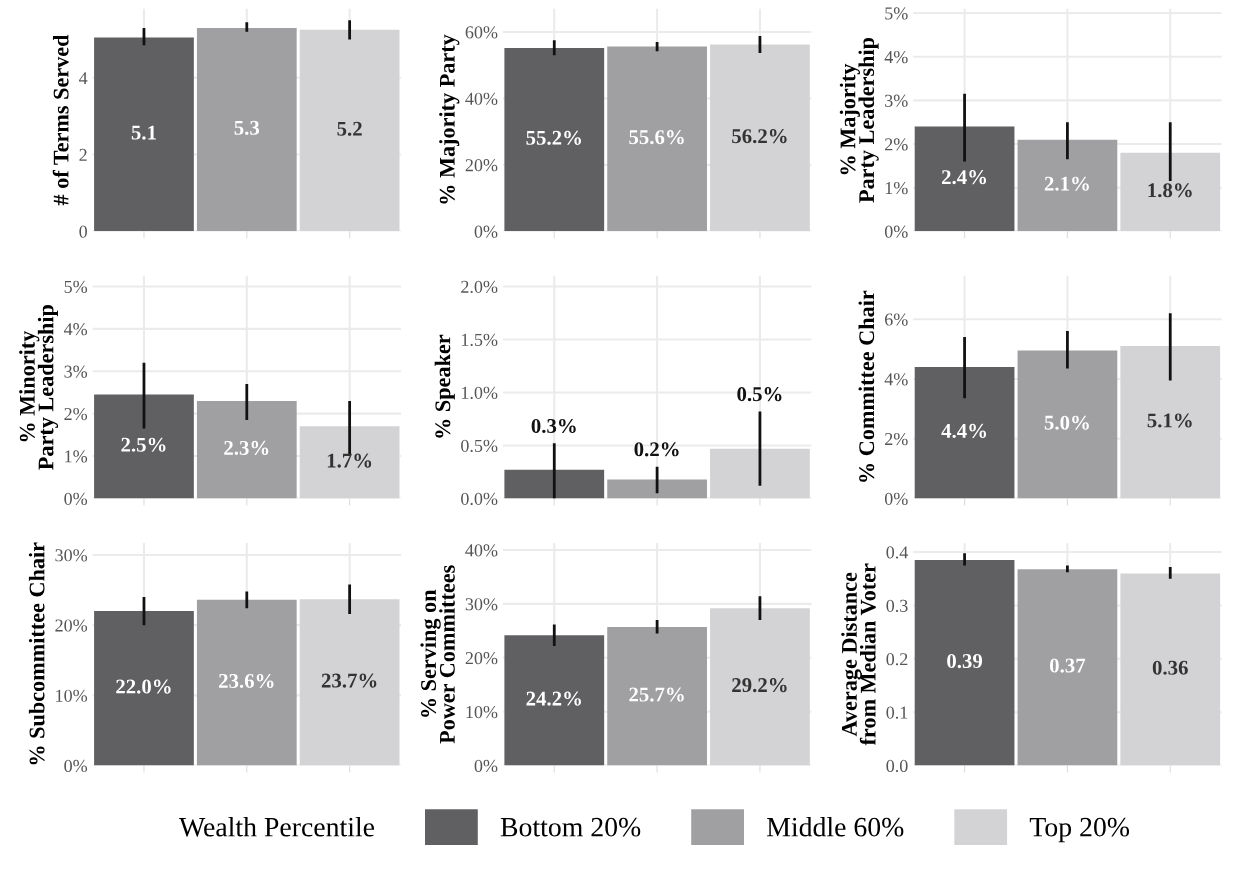  Describe the element at coordinates (759, 394) in the screenshot. I see `data-label: 0.5%` at that location.